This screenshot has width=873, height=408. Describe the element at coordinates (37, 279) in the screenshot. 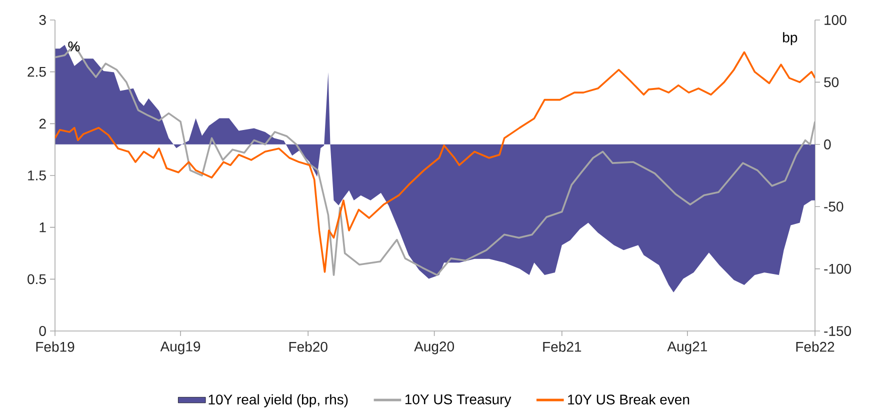

I see `y-tick-label: 0.5` at that location.